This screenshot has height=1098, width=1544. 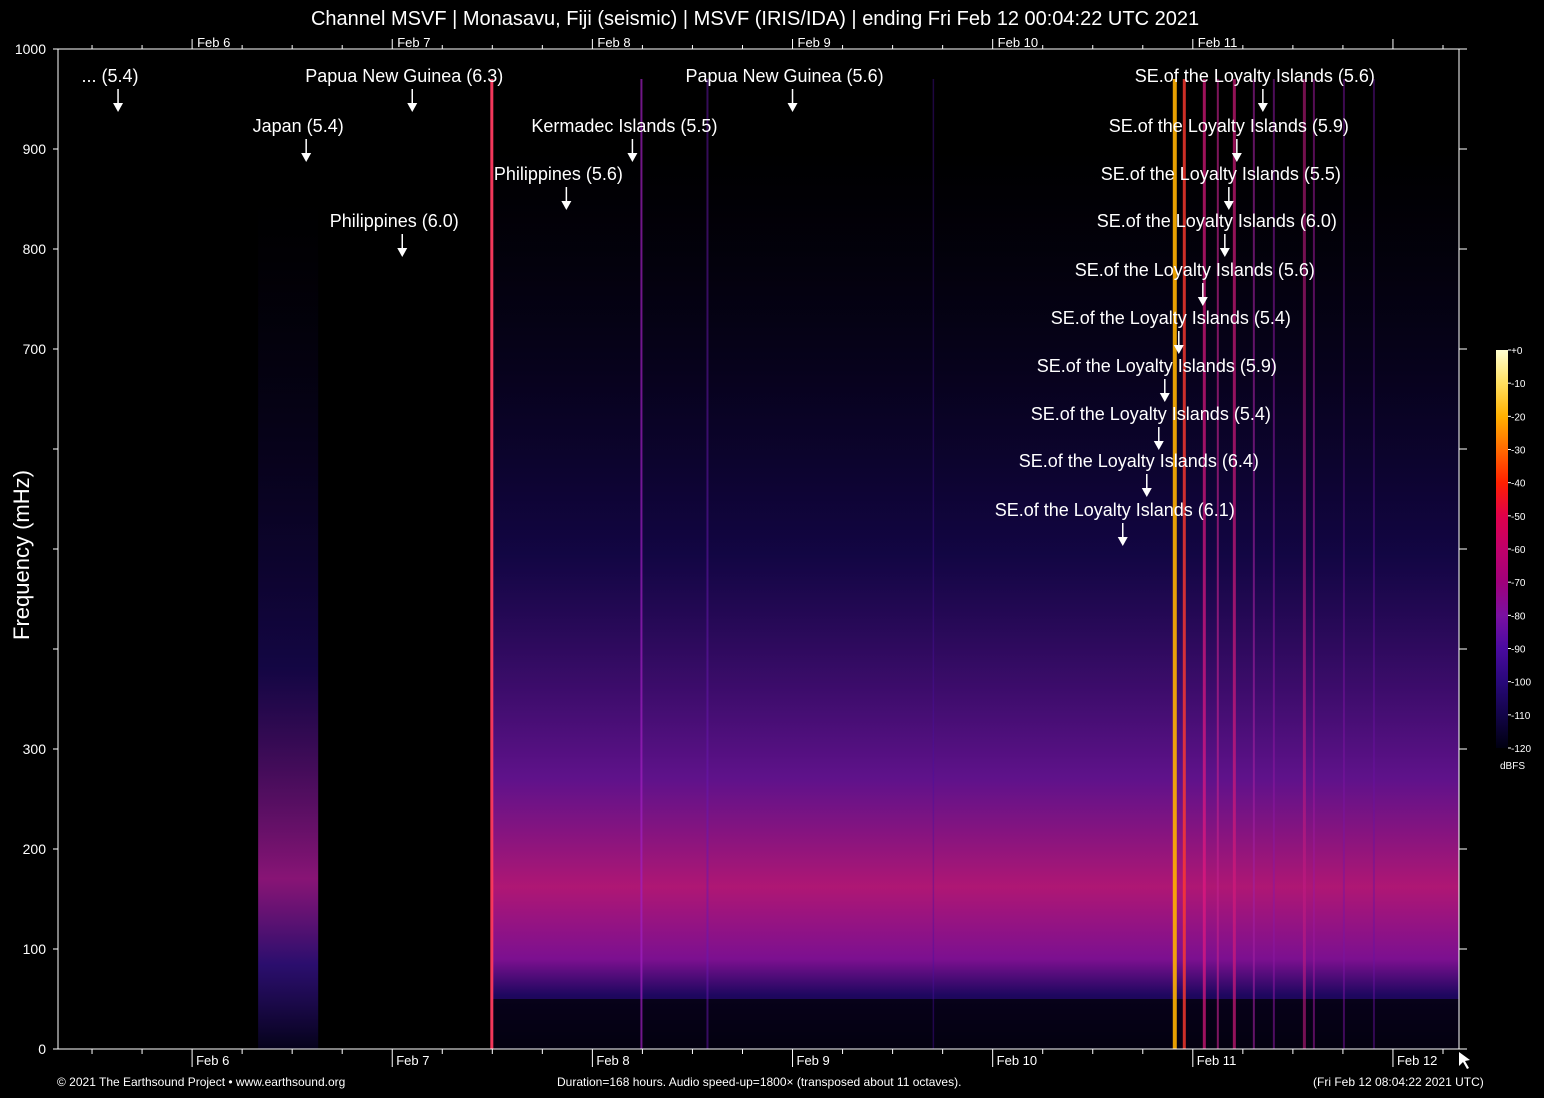 I want to click on event-label: SE.of the Loyalty Islands (6.0), so click(x=1217, y=221).